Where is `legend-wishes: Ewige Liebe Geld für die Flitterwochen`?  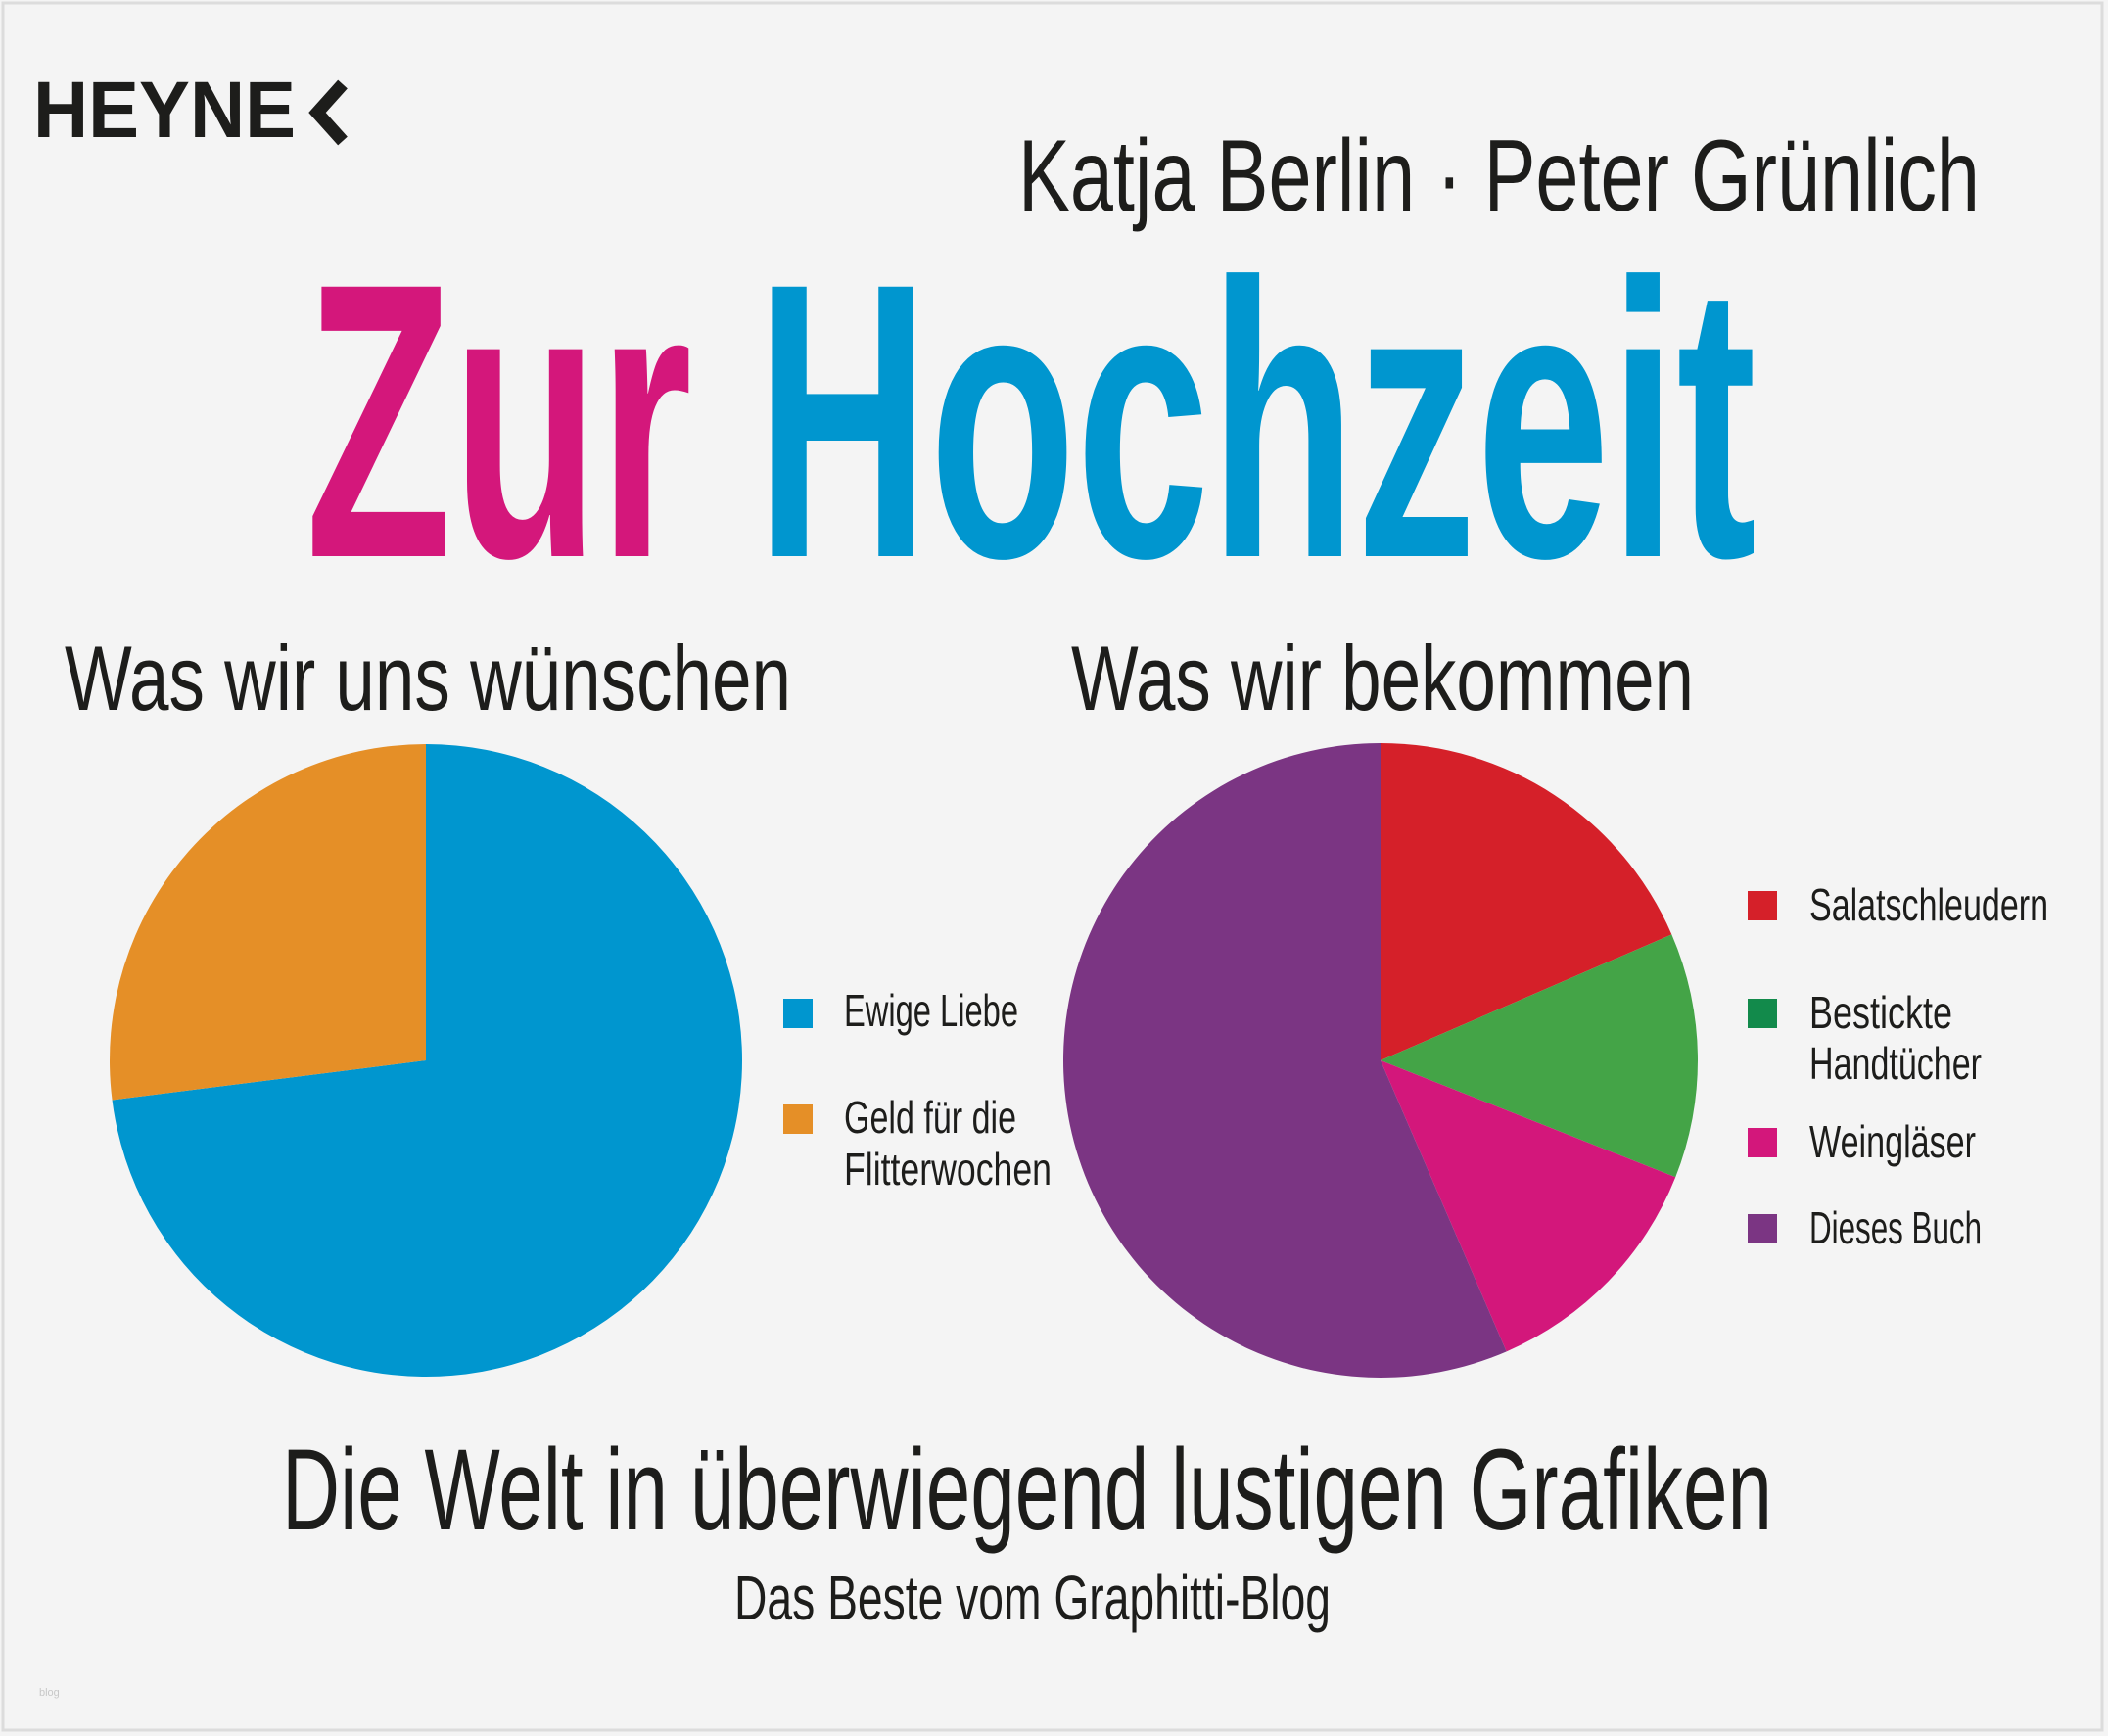 legend-wishes: Ewige Liebe Geld für die Flitterwochen is located at coordinates (917, 1090).